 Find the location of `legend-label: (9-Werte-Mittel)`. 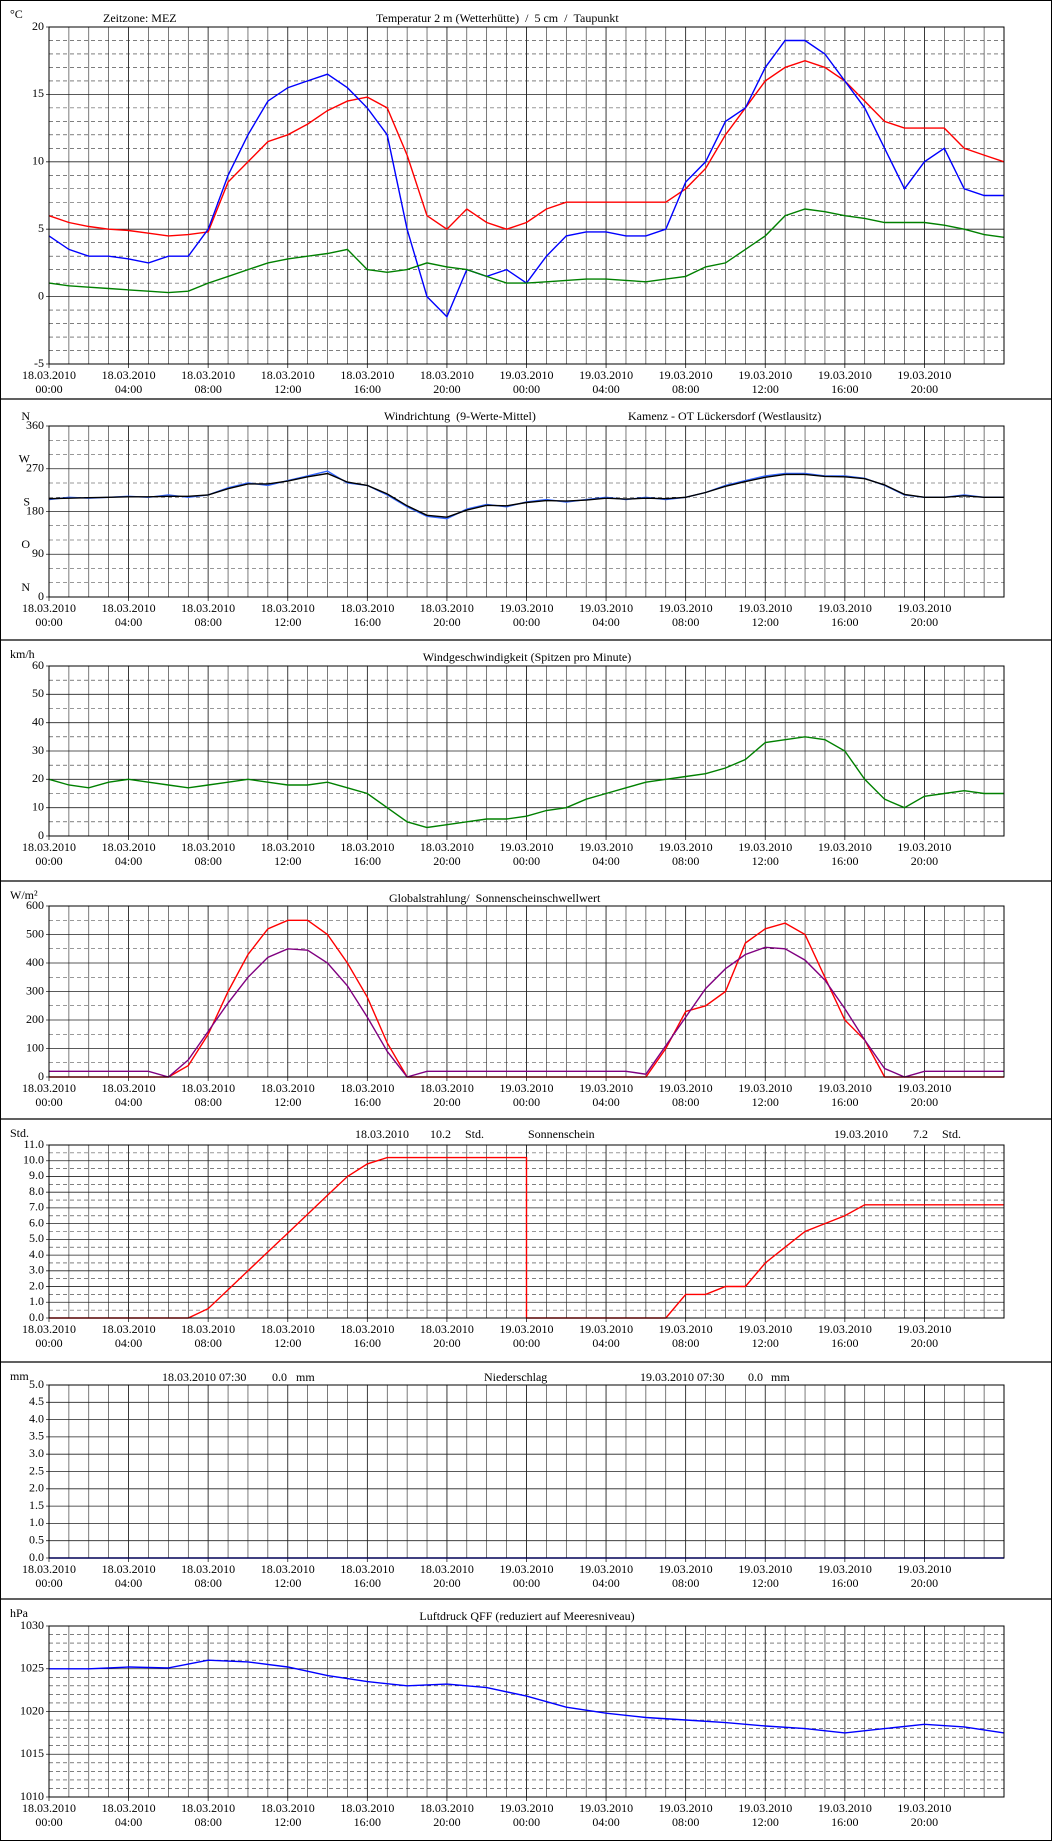

legend-label: (9-Werte-Mittel) is located at coordinates (496, 416).